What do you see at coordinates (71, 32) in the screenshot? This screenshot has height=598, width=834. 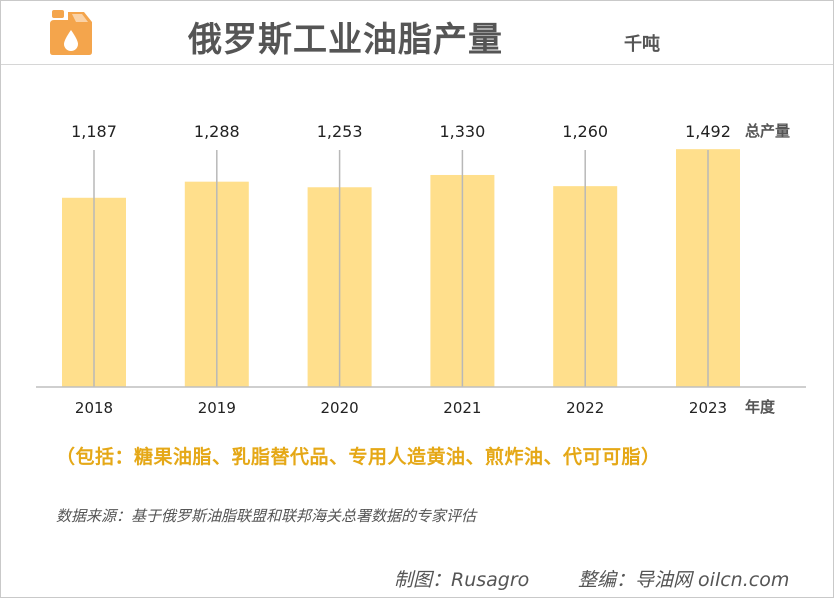 I see `oil-canister-icon` at bounding box center [71, 32].